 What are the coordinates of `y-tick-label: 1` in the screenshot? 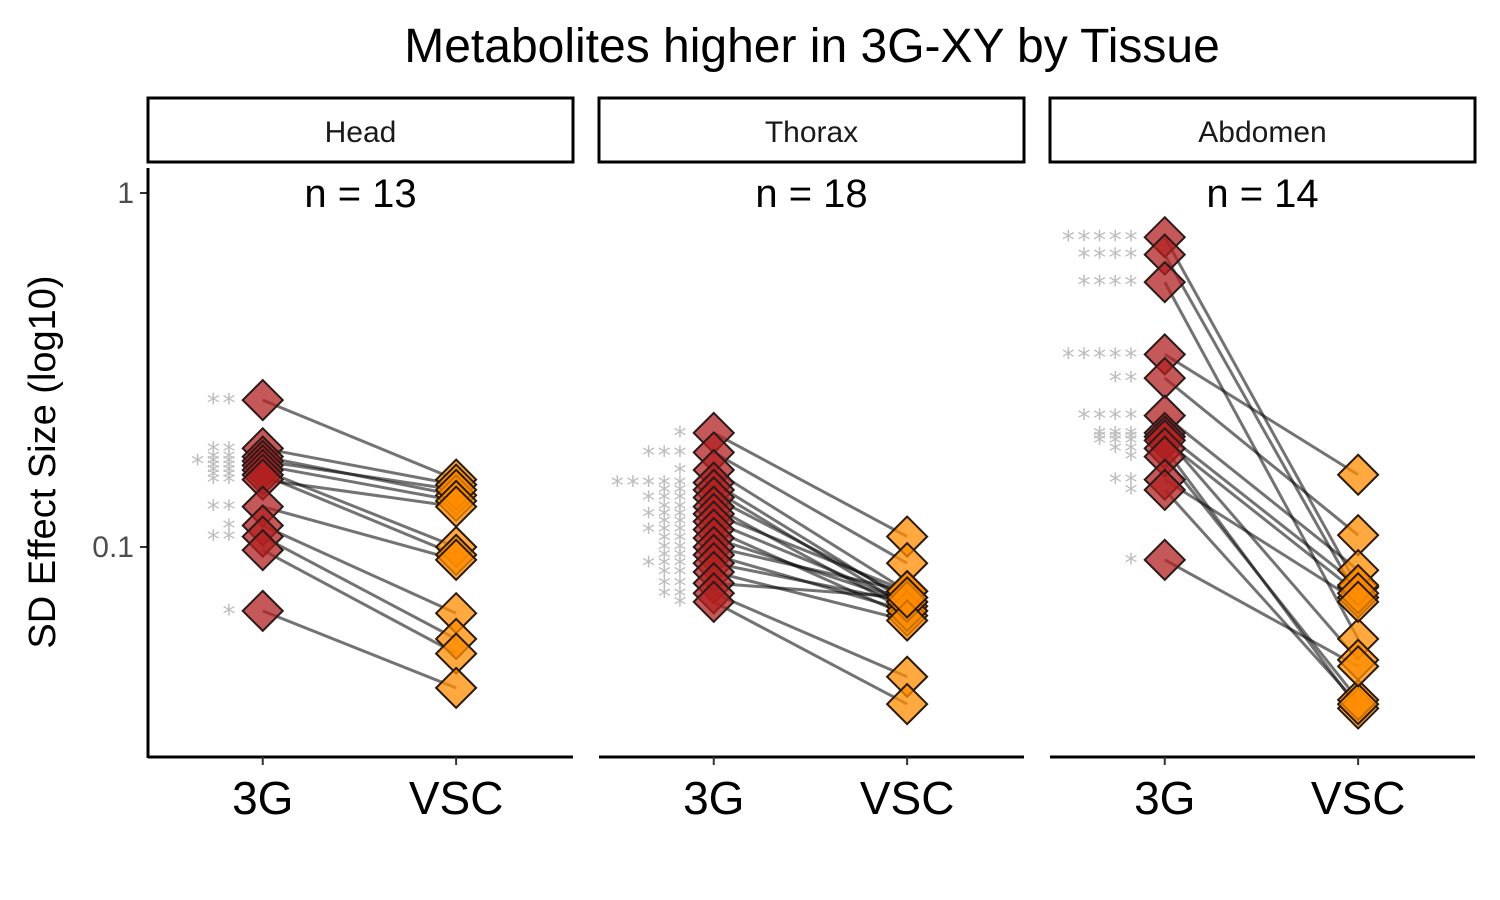 It's located at (125, 193).